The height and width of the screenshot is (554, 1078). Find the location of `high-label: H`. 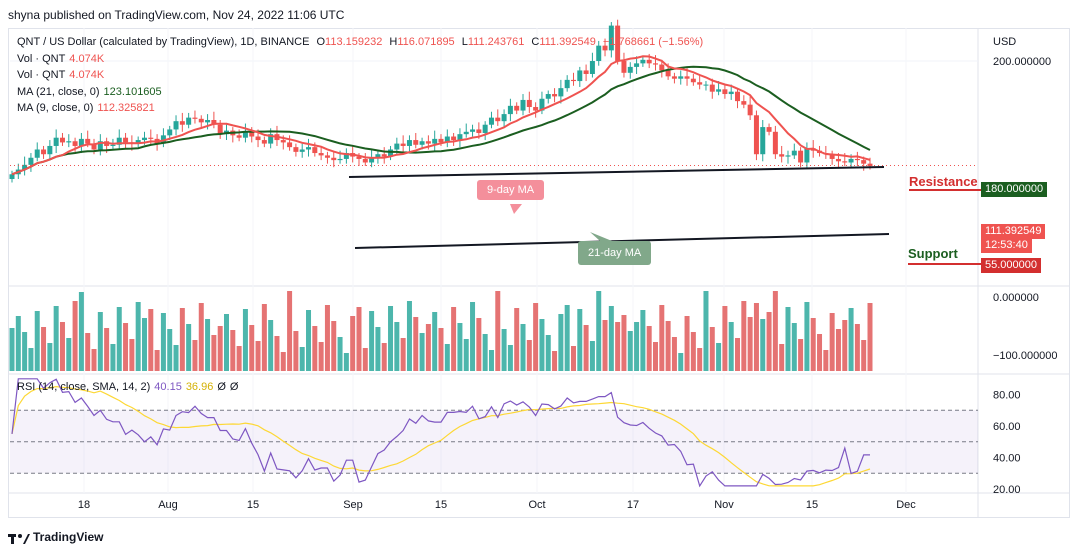

high-label: H is located at coordinates (393, 42).